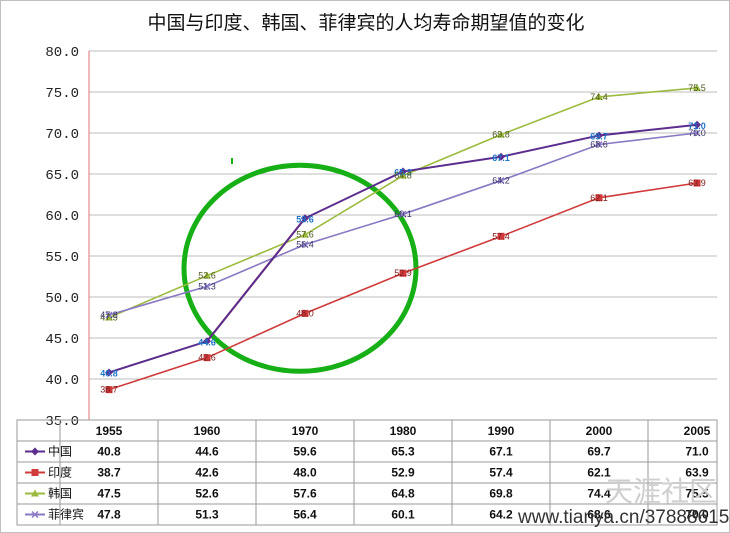 The image size is (730, 533). What do you see at coordinates (62, 381) in the screenshot?
I see `y-tick-label: 40.0` at bounding box center [62, 381].